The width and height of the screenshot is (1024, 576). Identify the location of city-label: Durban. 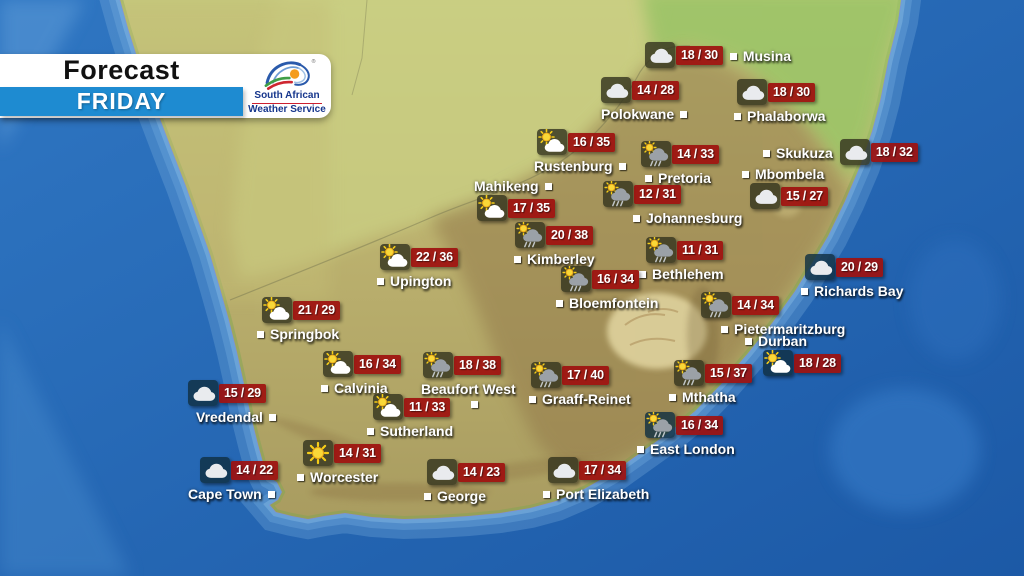
(776, 341).